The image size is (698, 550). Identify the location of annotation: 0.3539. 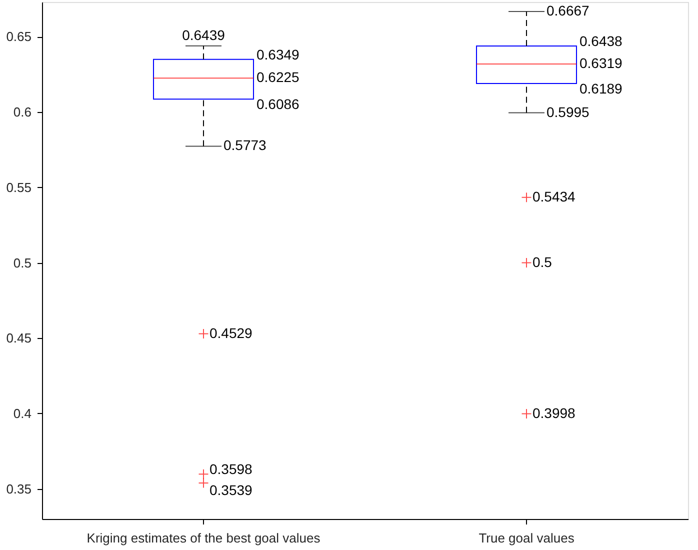
(231, 490).